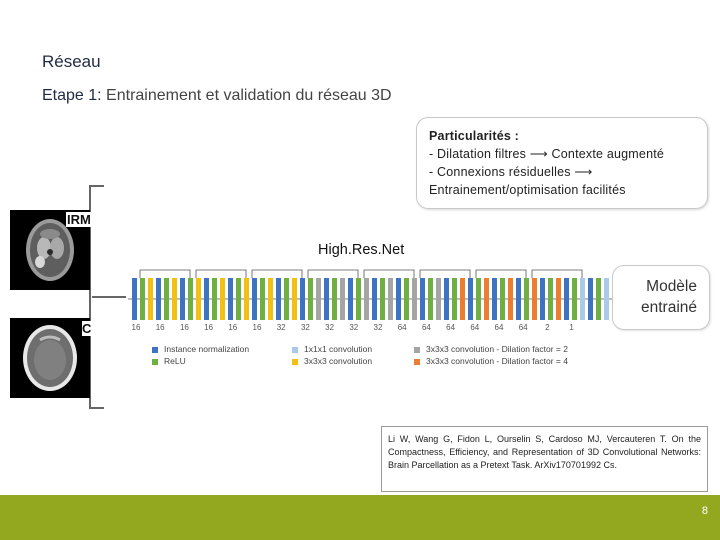 Image resolution: width=720 pixels, height=540 pixels. Describe the element at coordinates (547, 327) in the screenshot. I see `channel-label: 2` at that location.